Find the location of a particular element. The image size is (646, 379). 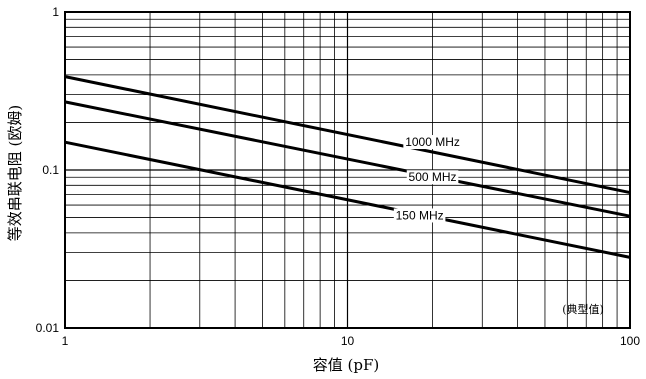

series-label: 500 MHz is located at coordinates (433, 177).